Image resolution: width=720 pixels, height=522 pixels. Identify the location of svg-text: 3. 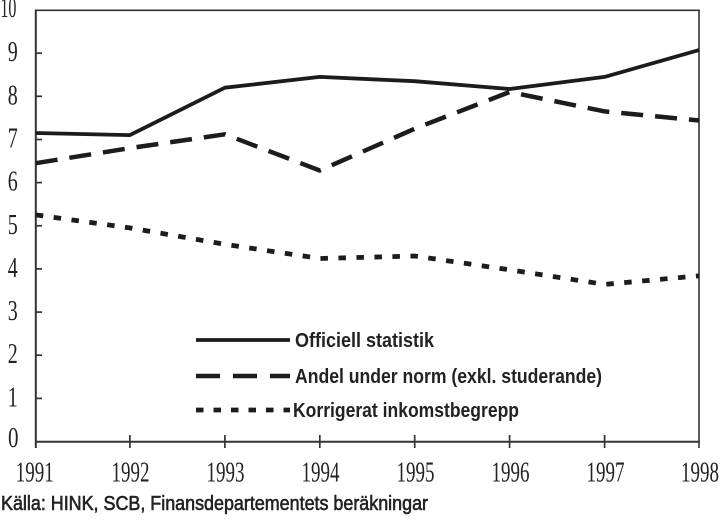
(13, 311).